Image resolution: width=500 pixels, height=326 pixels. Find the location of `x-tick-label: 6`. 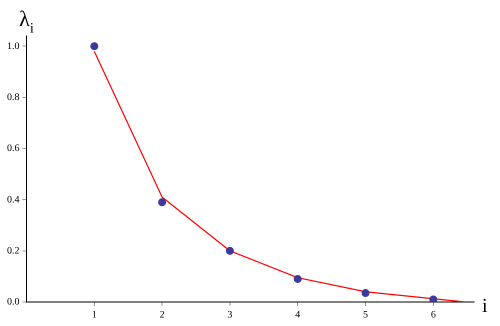

x-tick-label: 6 is located at coordinates (433, 315).